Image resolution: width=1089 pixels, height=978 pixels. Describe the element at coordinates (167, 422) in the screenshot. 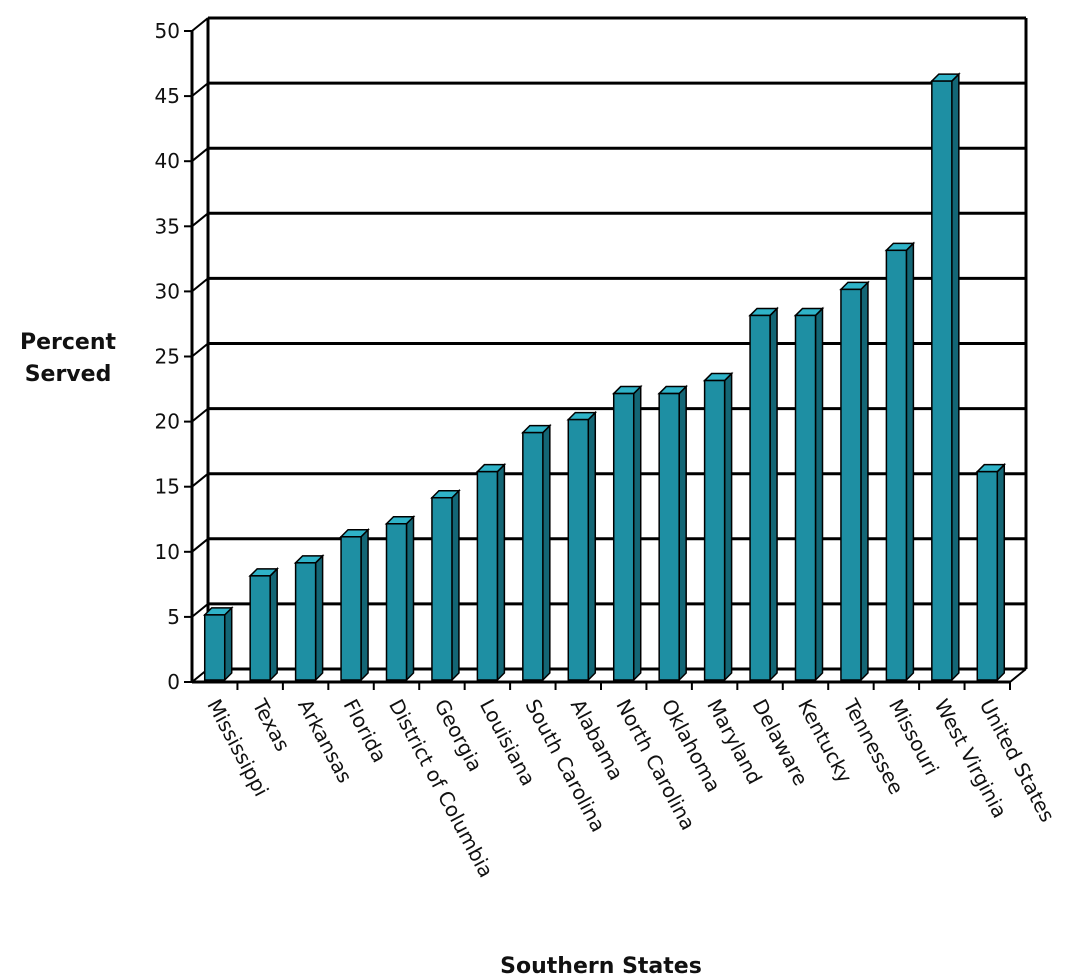

I see `y-tick-label: 20` at that location.